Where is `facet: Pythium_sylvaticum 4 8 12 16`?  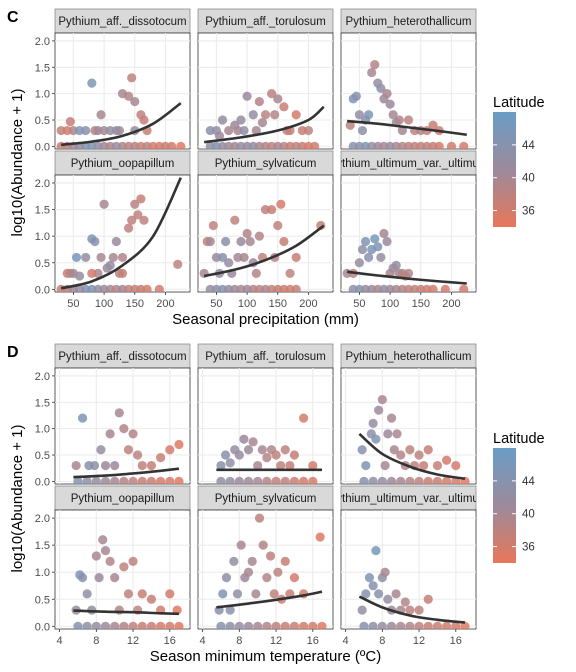 facet: Pythium_sylvaticum 4 8 12 16 is located at coordinates (265, 566).